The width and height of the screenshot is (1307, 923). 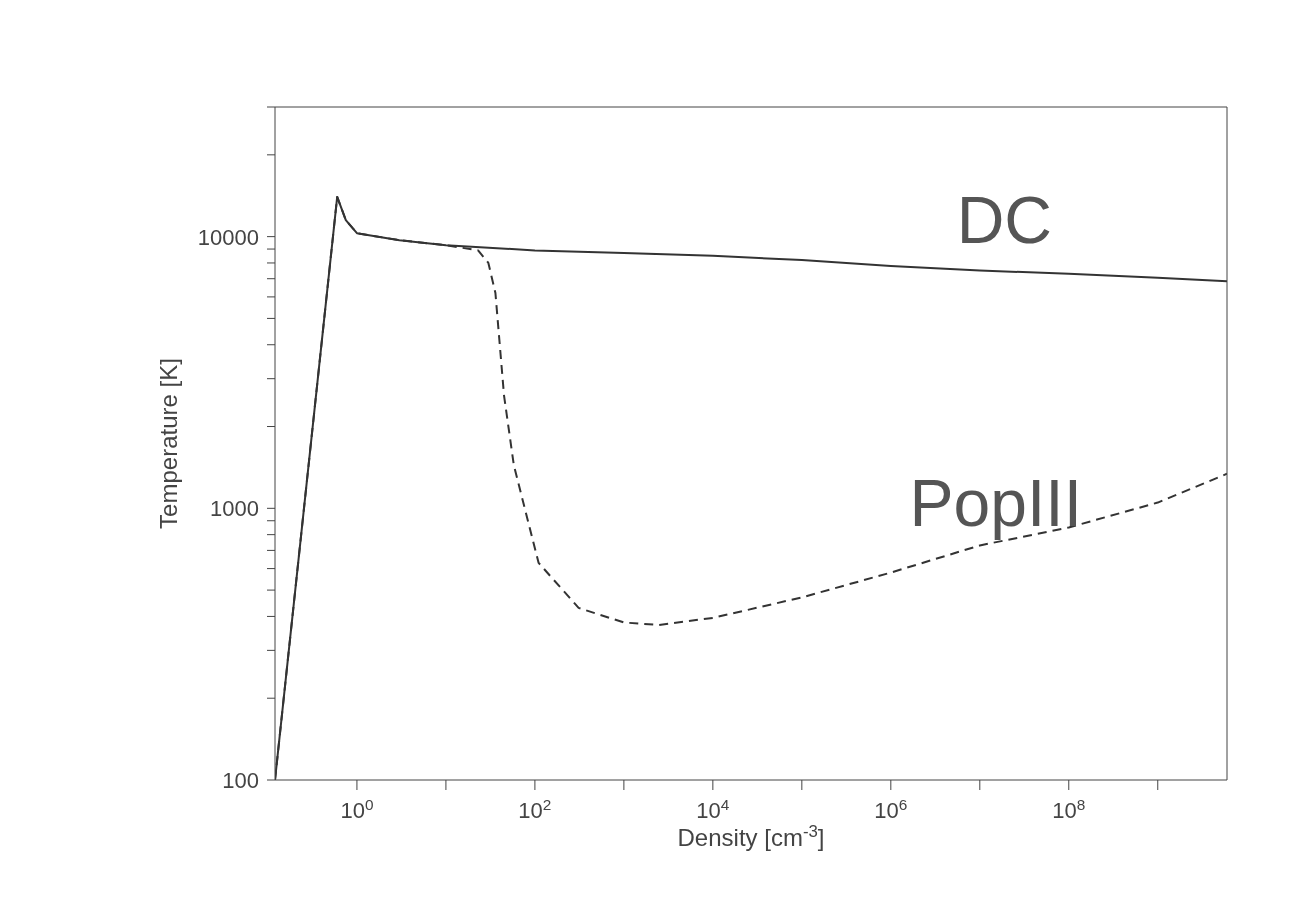 What do you see at coordinates (228, 237) in the screenshot?
I see `y-tick-label: 10000` at bounding box center [228, 237].